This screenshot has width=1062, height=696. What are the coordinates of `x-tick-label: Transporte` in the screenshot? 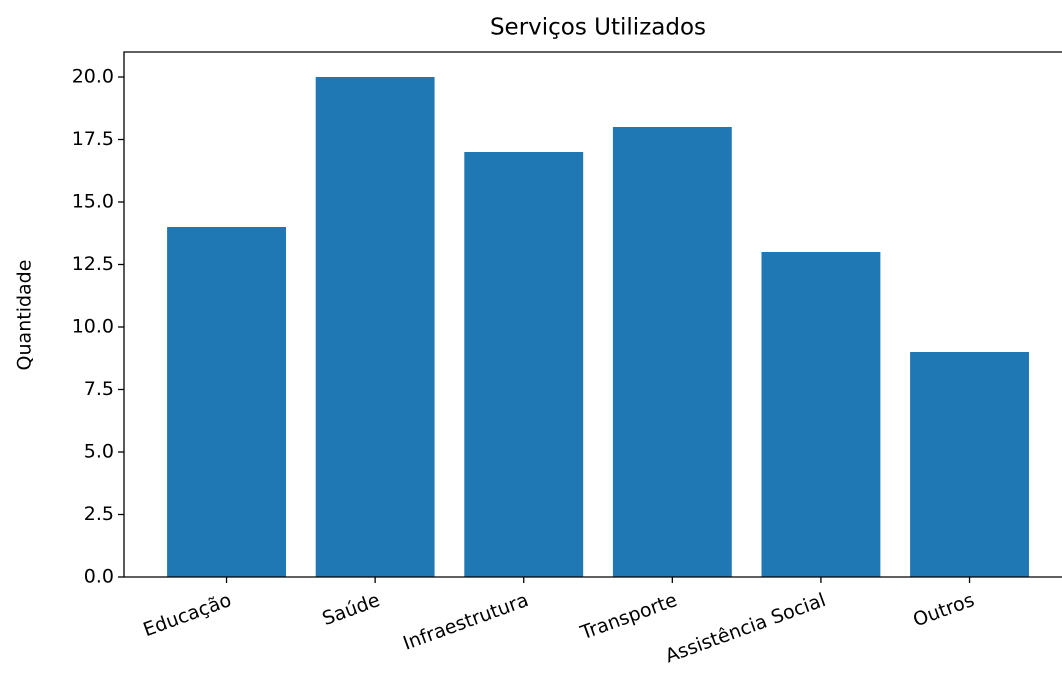 It's located at (628, 617).